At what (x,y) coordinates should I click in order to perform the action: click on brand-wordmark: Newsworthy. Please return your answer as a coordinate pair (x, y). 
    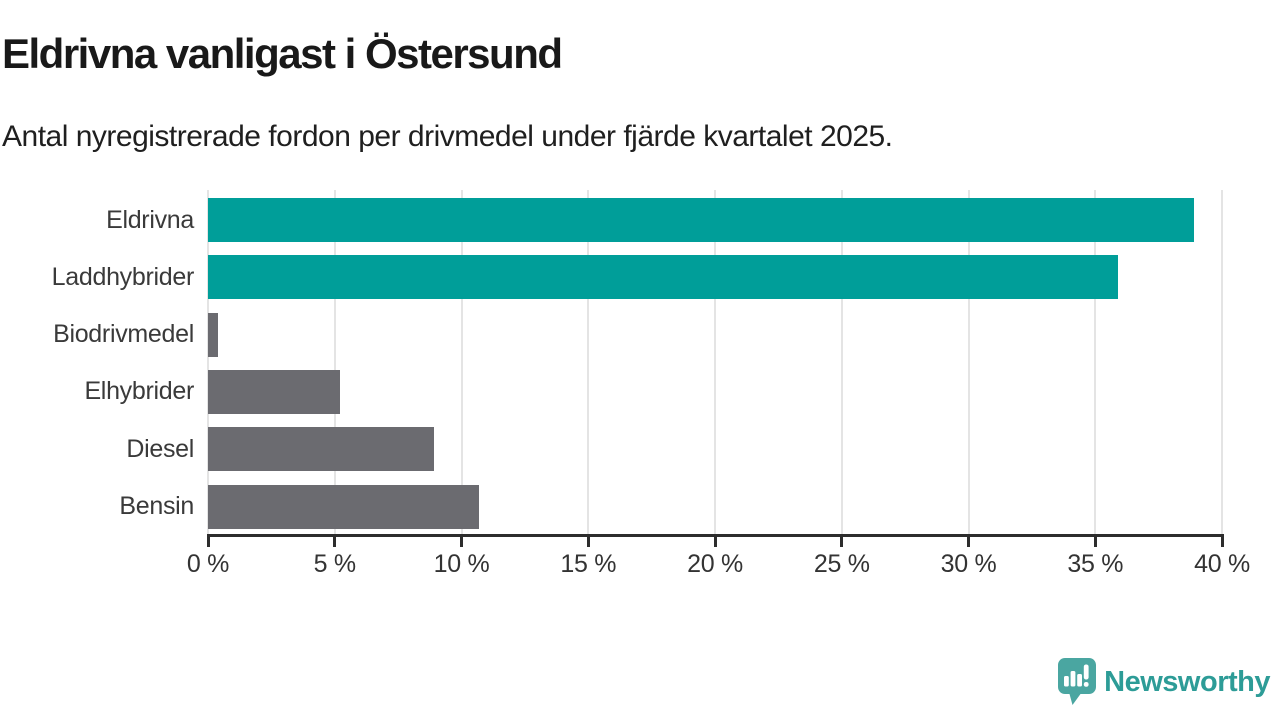
    Looking at the image, I should click on (1187, 681).